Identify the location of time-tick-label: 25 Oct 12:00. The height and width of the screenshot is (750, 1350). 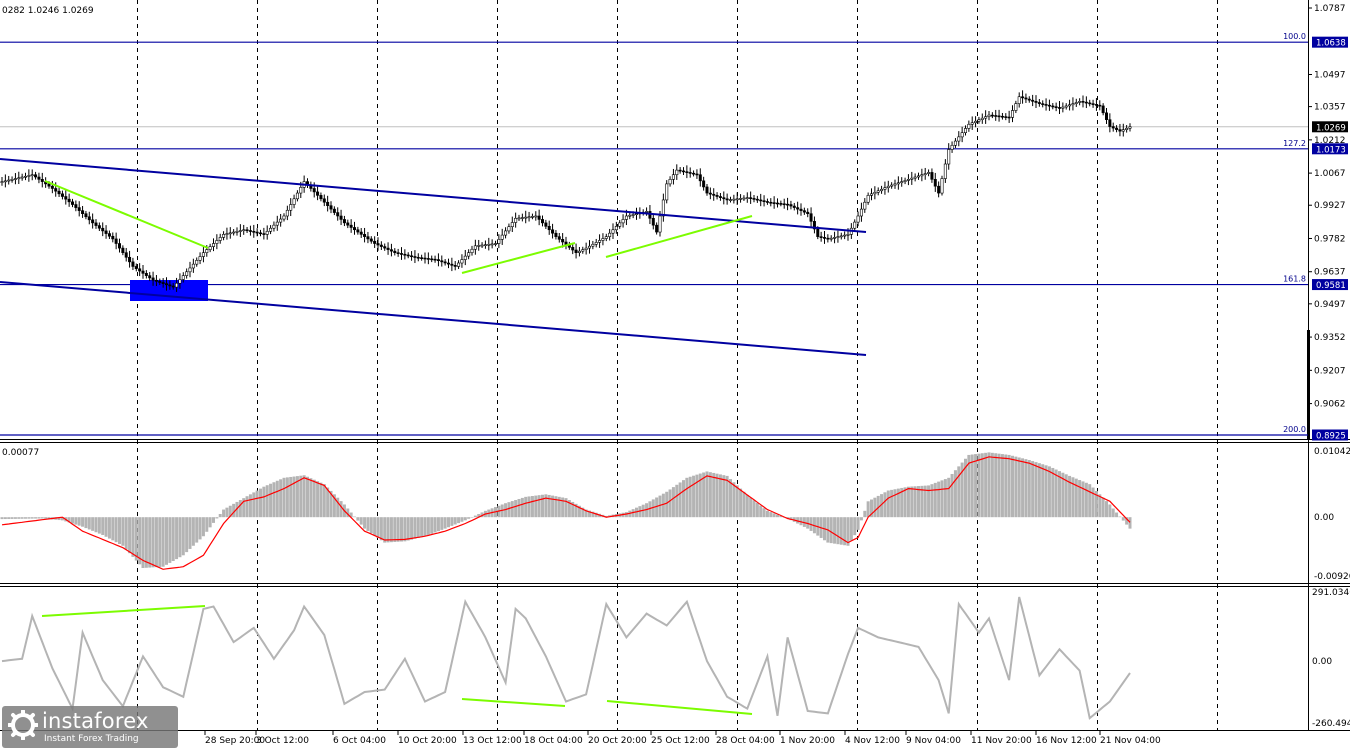
(680, 741).